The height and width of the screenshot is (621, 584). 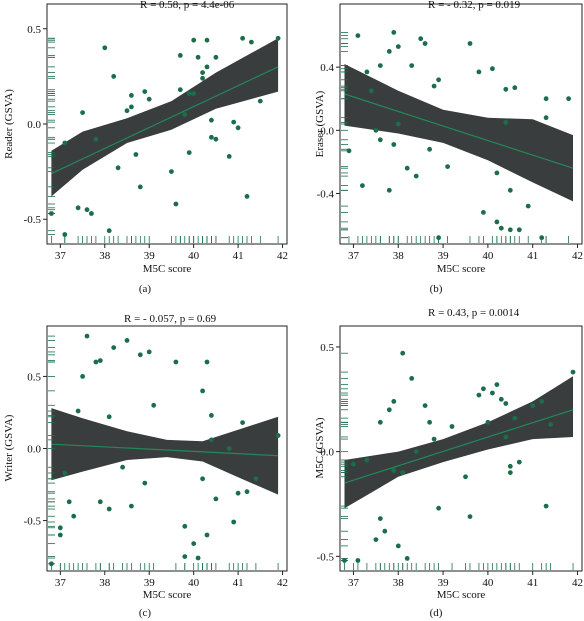 What do you see at coordinates (474, 313) in the screenshot?
I see `correlation-annotation: R = 0.43, p = 0.0014` at bounding box center [474, 313].